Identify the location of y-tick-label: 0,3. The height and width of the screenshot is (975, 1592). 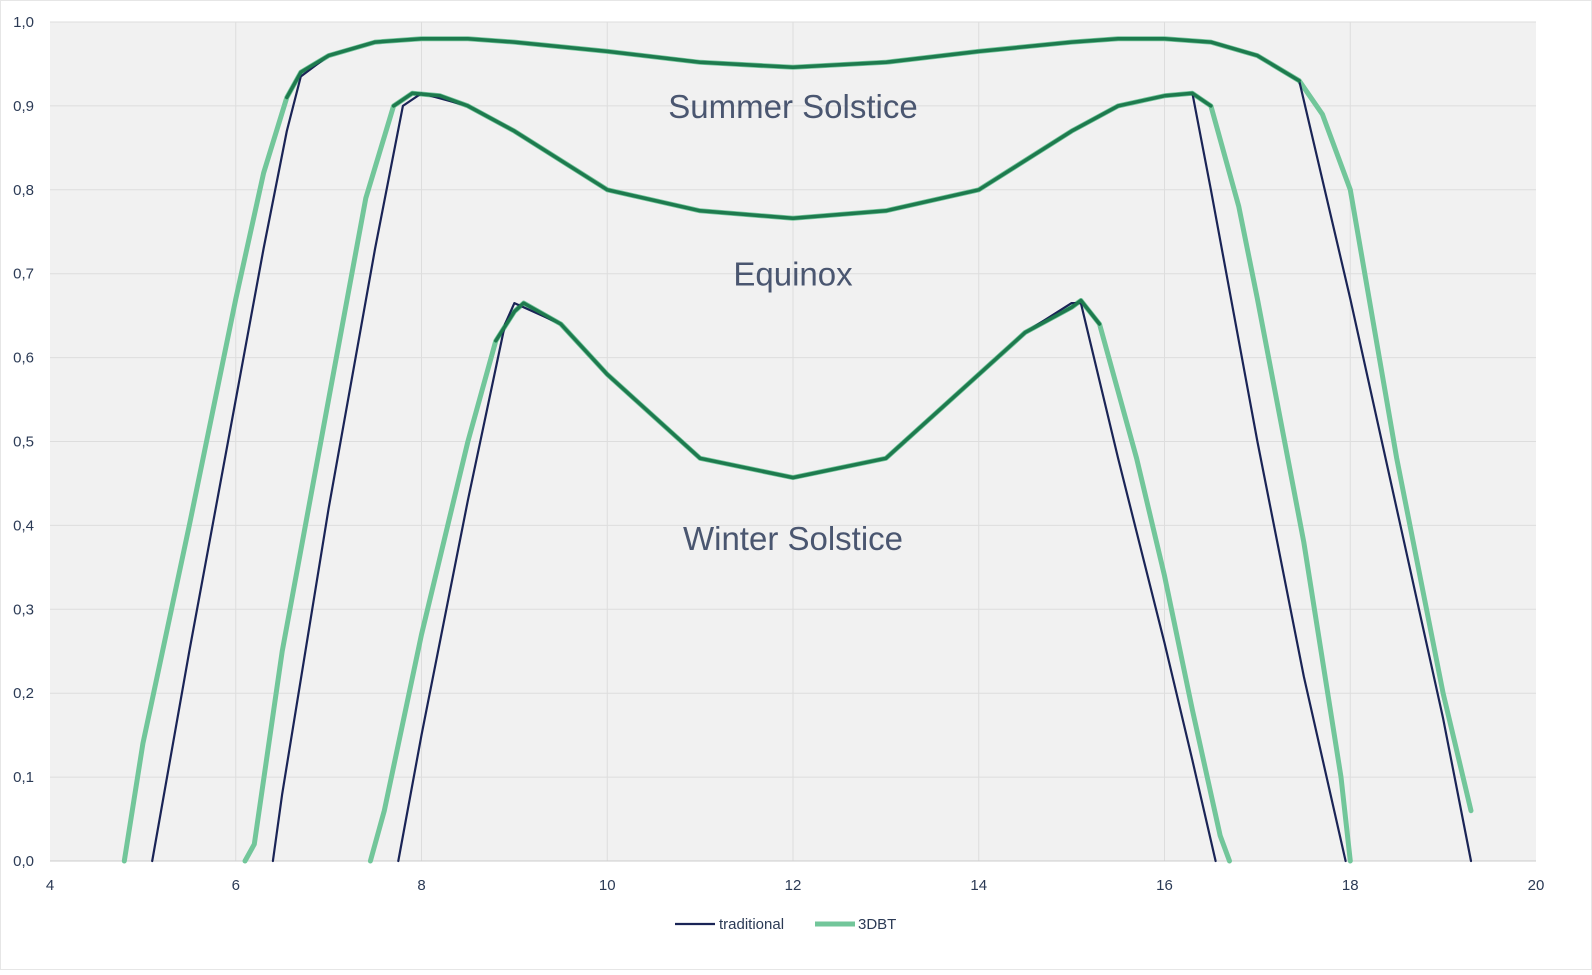
(23, 609).